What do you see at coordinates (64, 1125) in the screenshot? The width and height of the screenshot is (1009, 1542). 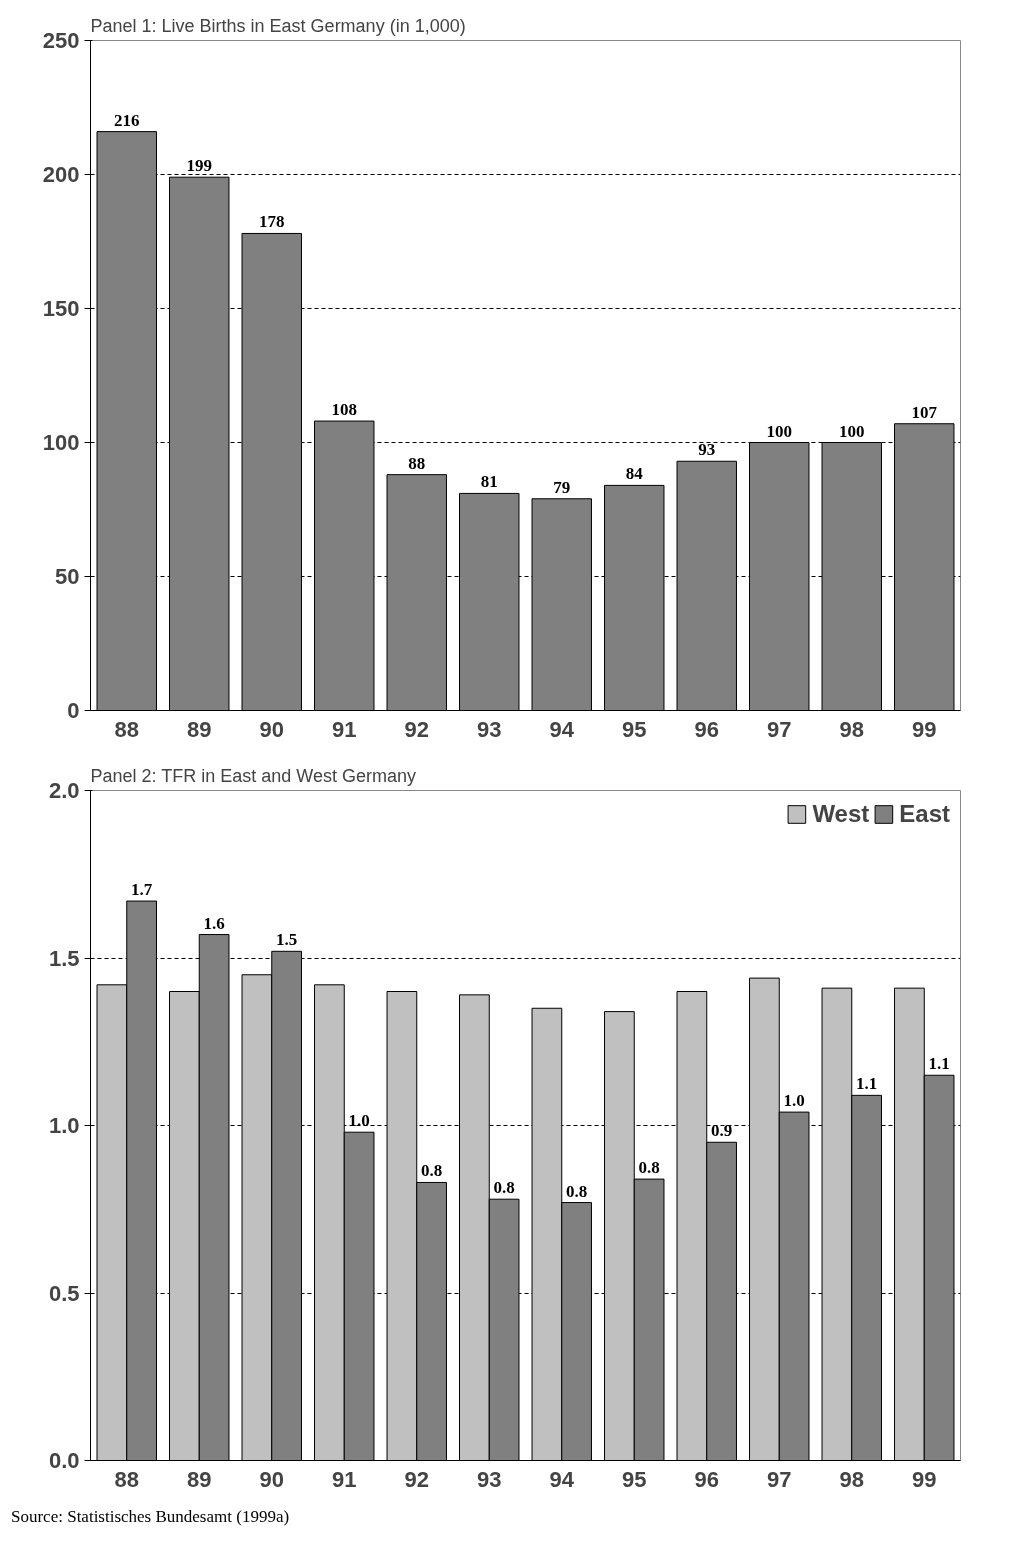 I see `y-tick-label: 1.0` at bounding box center [64, 1125].